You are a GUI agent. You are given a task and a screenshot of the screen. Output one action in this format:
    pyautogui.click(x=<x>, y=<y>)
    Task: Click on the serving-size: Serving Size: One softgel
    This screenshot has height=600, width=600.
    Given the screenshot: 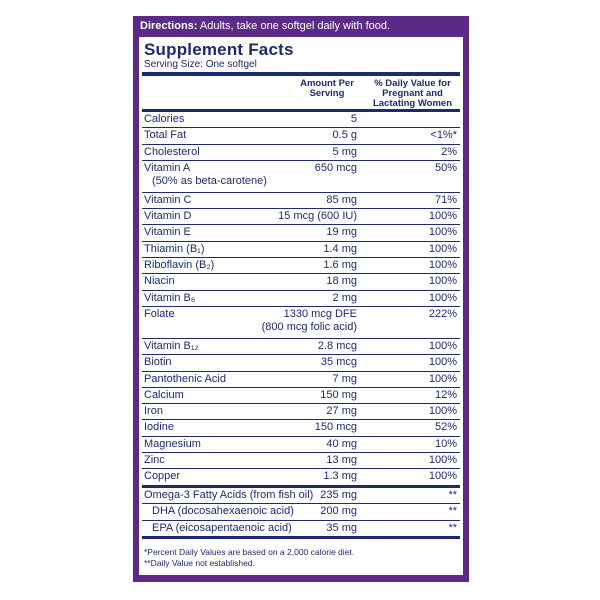 What is the action you would take?
    pyautogui.click(x=200, y=64)
    